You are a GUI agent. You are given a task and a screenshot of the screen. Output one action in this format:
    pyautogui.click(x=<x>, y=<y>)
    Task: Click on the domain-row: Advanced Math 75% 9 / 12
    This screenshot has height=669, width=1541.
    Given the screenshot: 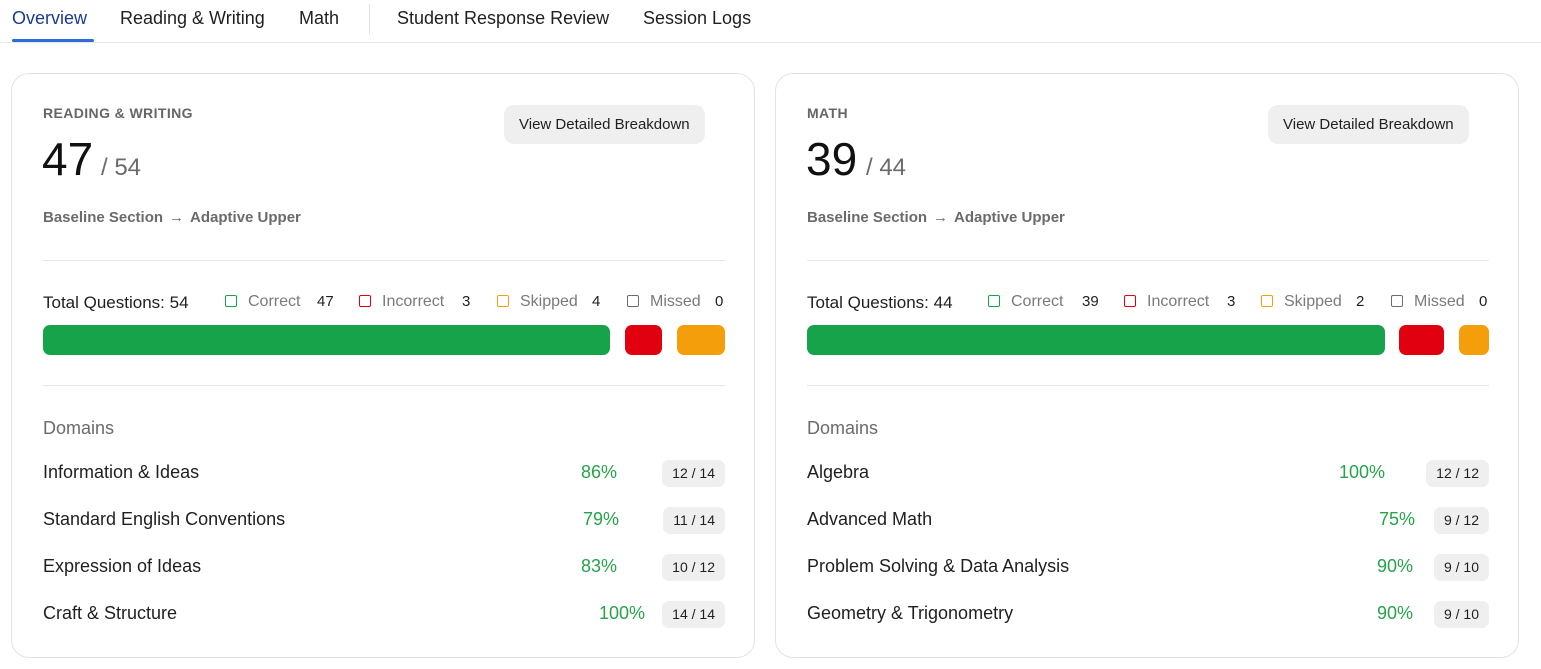 What is the action you would take?
    pyautogui.click(x=1148, y=520)
    